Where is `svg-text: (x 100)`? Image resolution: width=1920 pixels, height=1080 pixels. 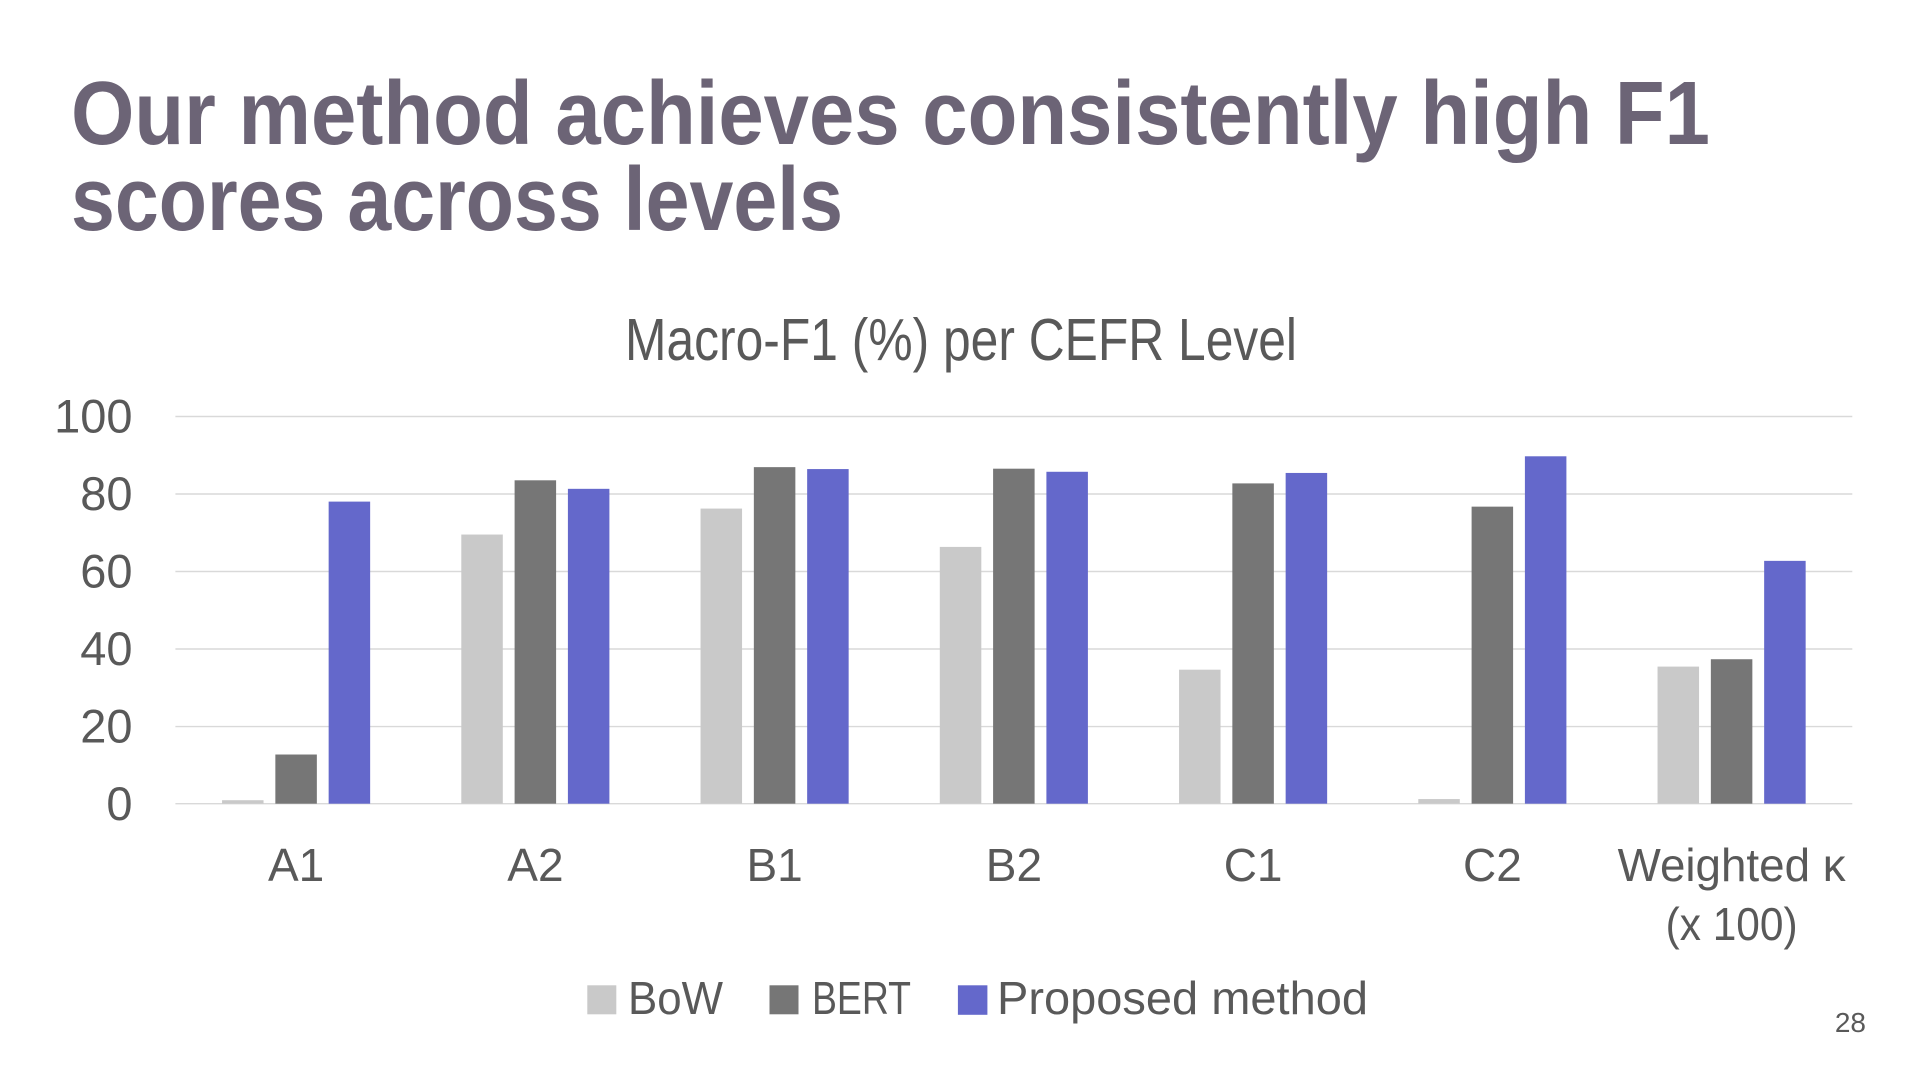
svg-text: (x 100) is located at coordinates (1732, 924).